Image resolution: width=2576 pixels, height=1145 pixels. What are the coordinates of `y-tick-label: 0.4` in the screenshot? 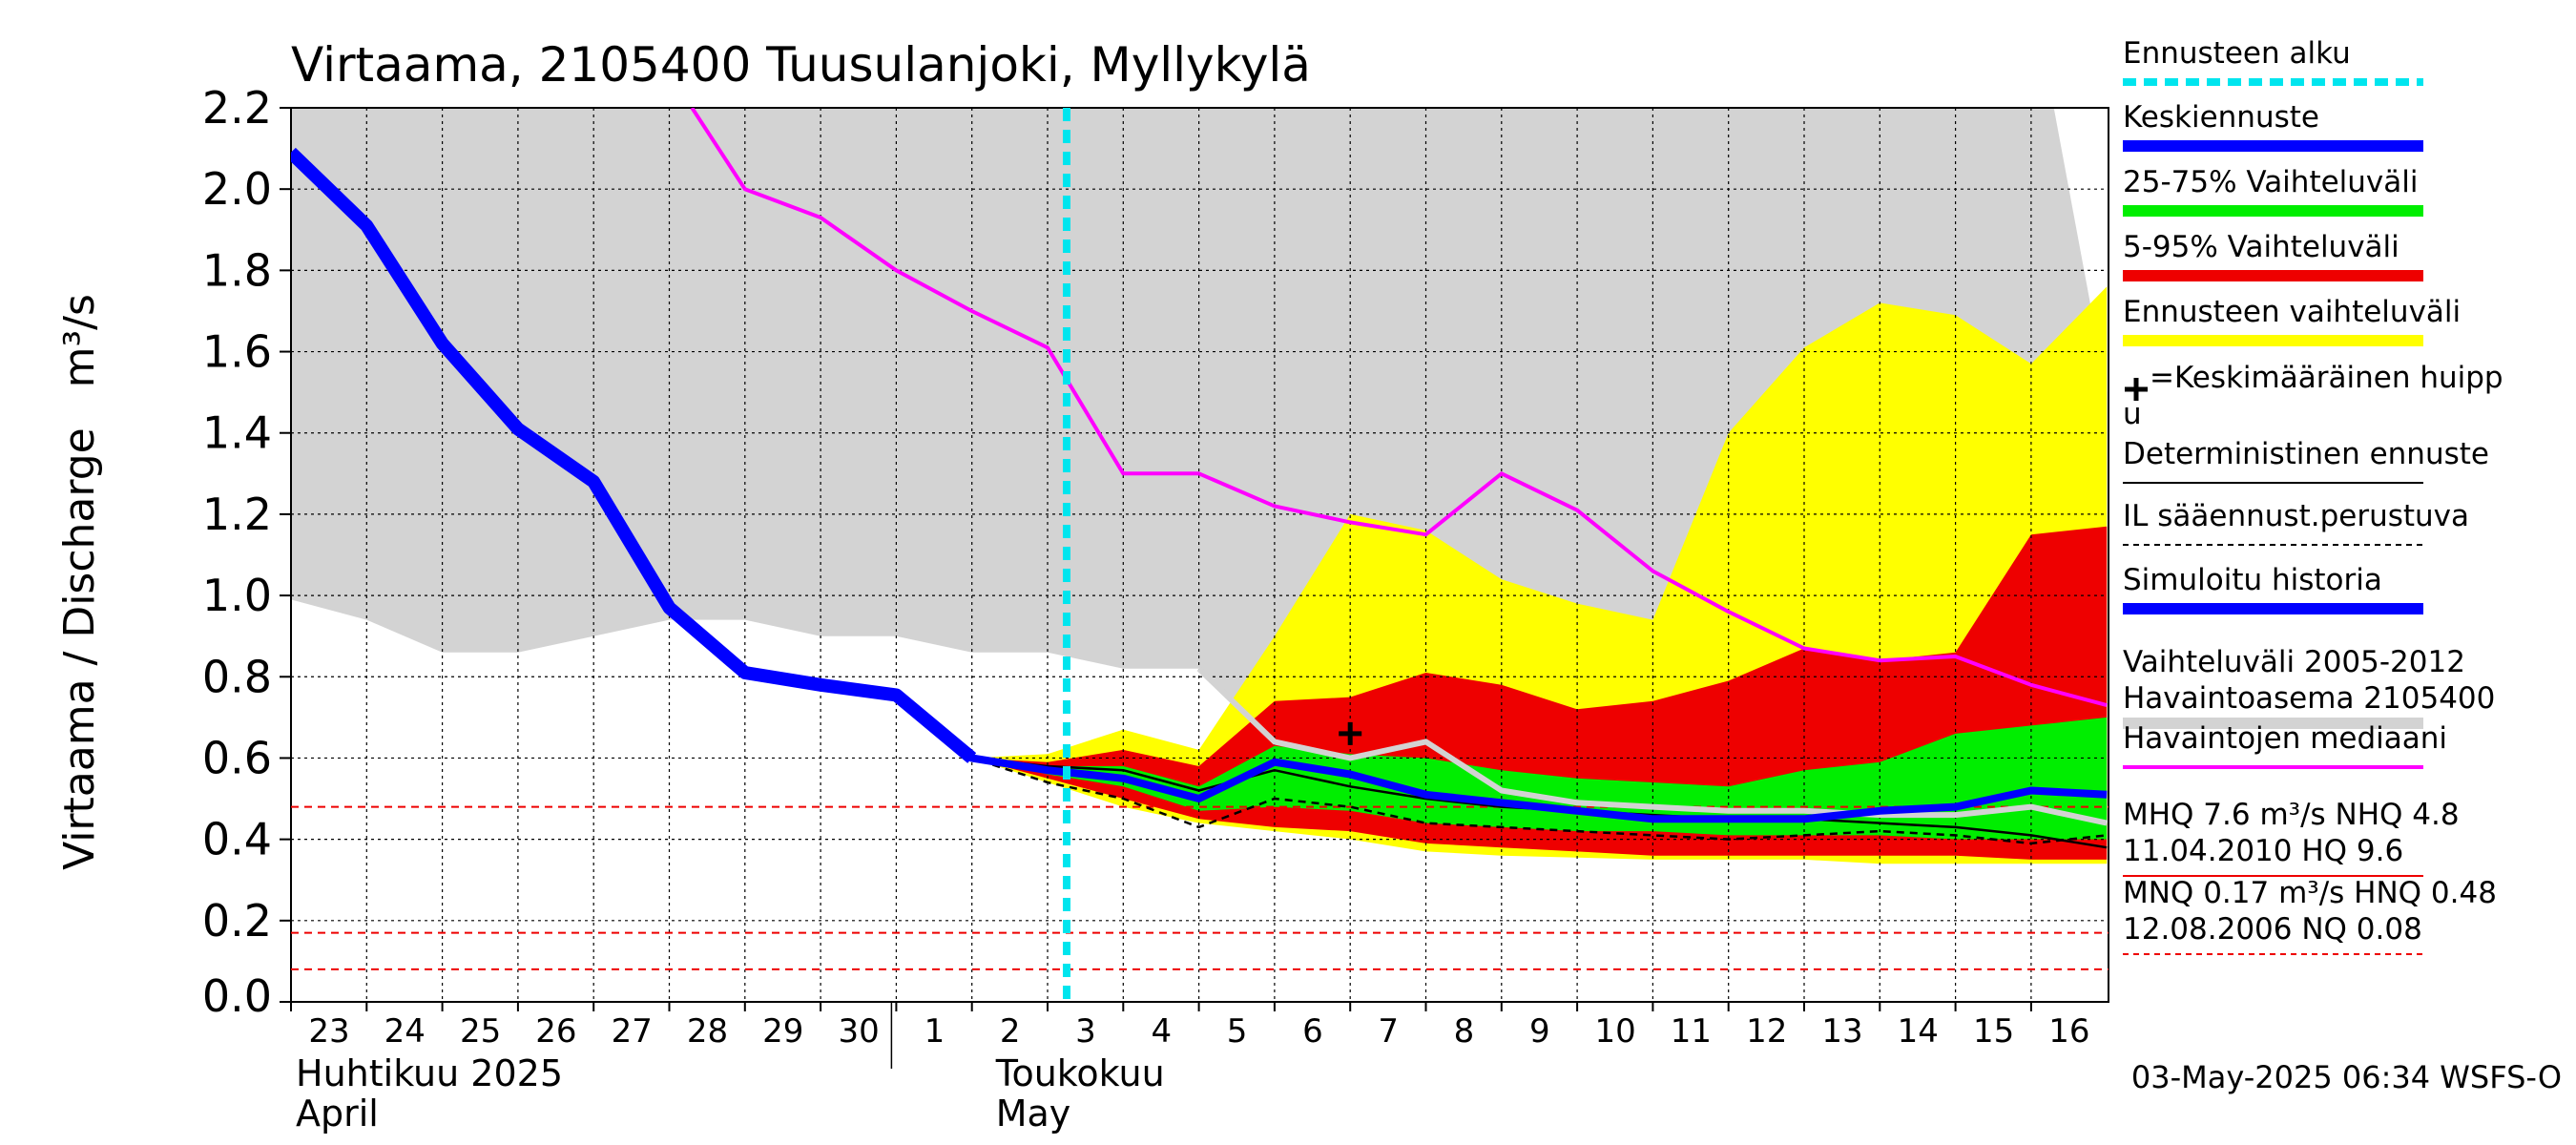 It's located at (237, 840).